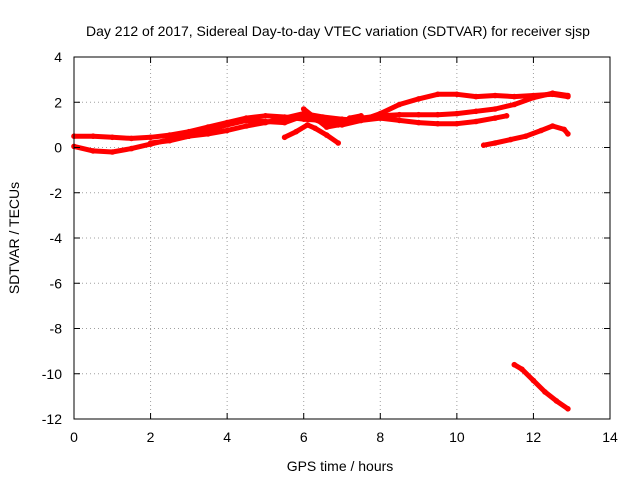  Describe the element at coordinates (58, 57) in the screenshot. I see `y-tick-label: 4` at that location.